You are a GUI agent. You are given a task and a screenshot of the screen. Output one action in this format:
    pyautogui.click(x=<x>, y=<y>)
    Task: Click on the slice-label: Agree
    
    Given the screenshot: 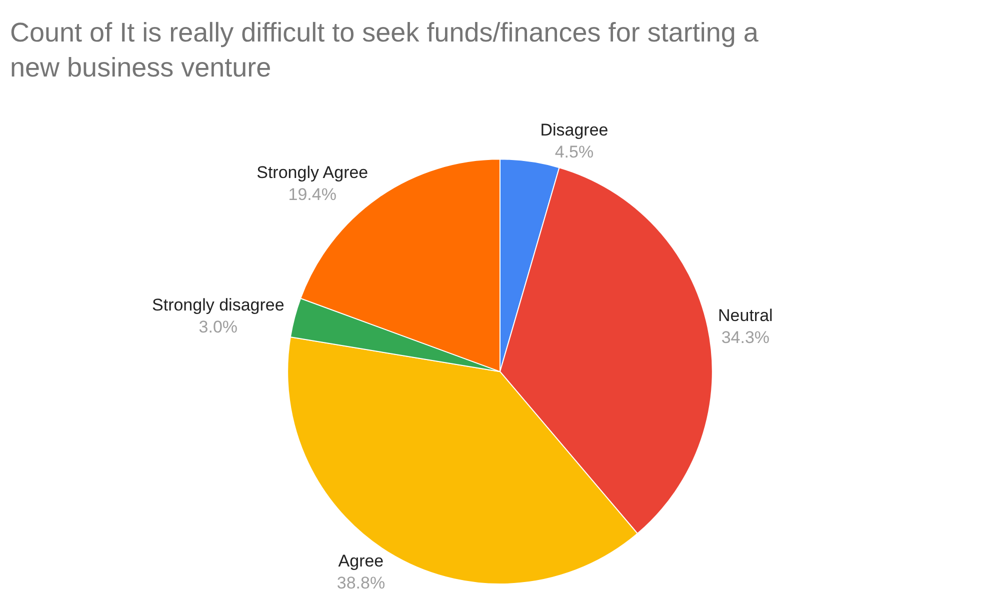 What is the action you would take?
    pyautogui.click(x=361, y=560)
    